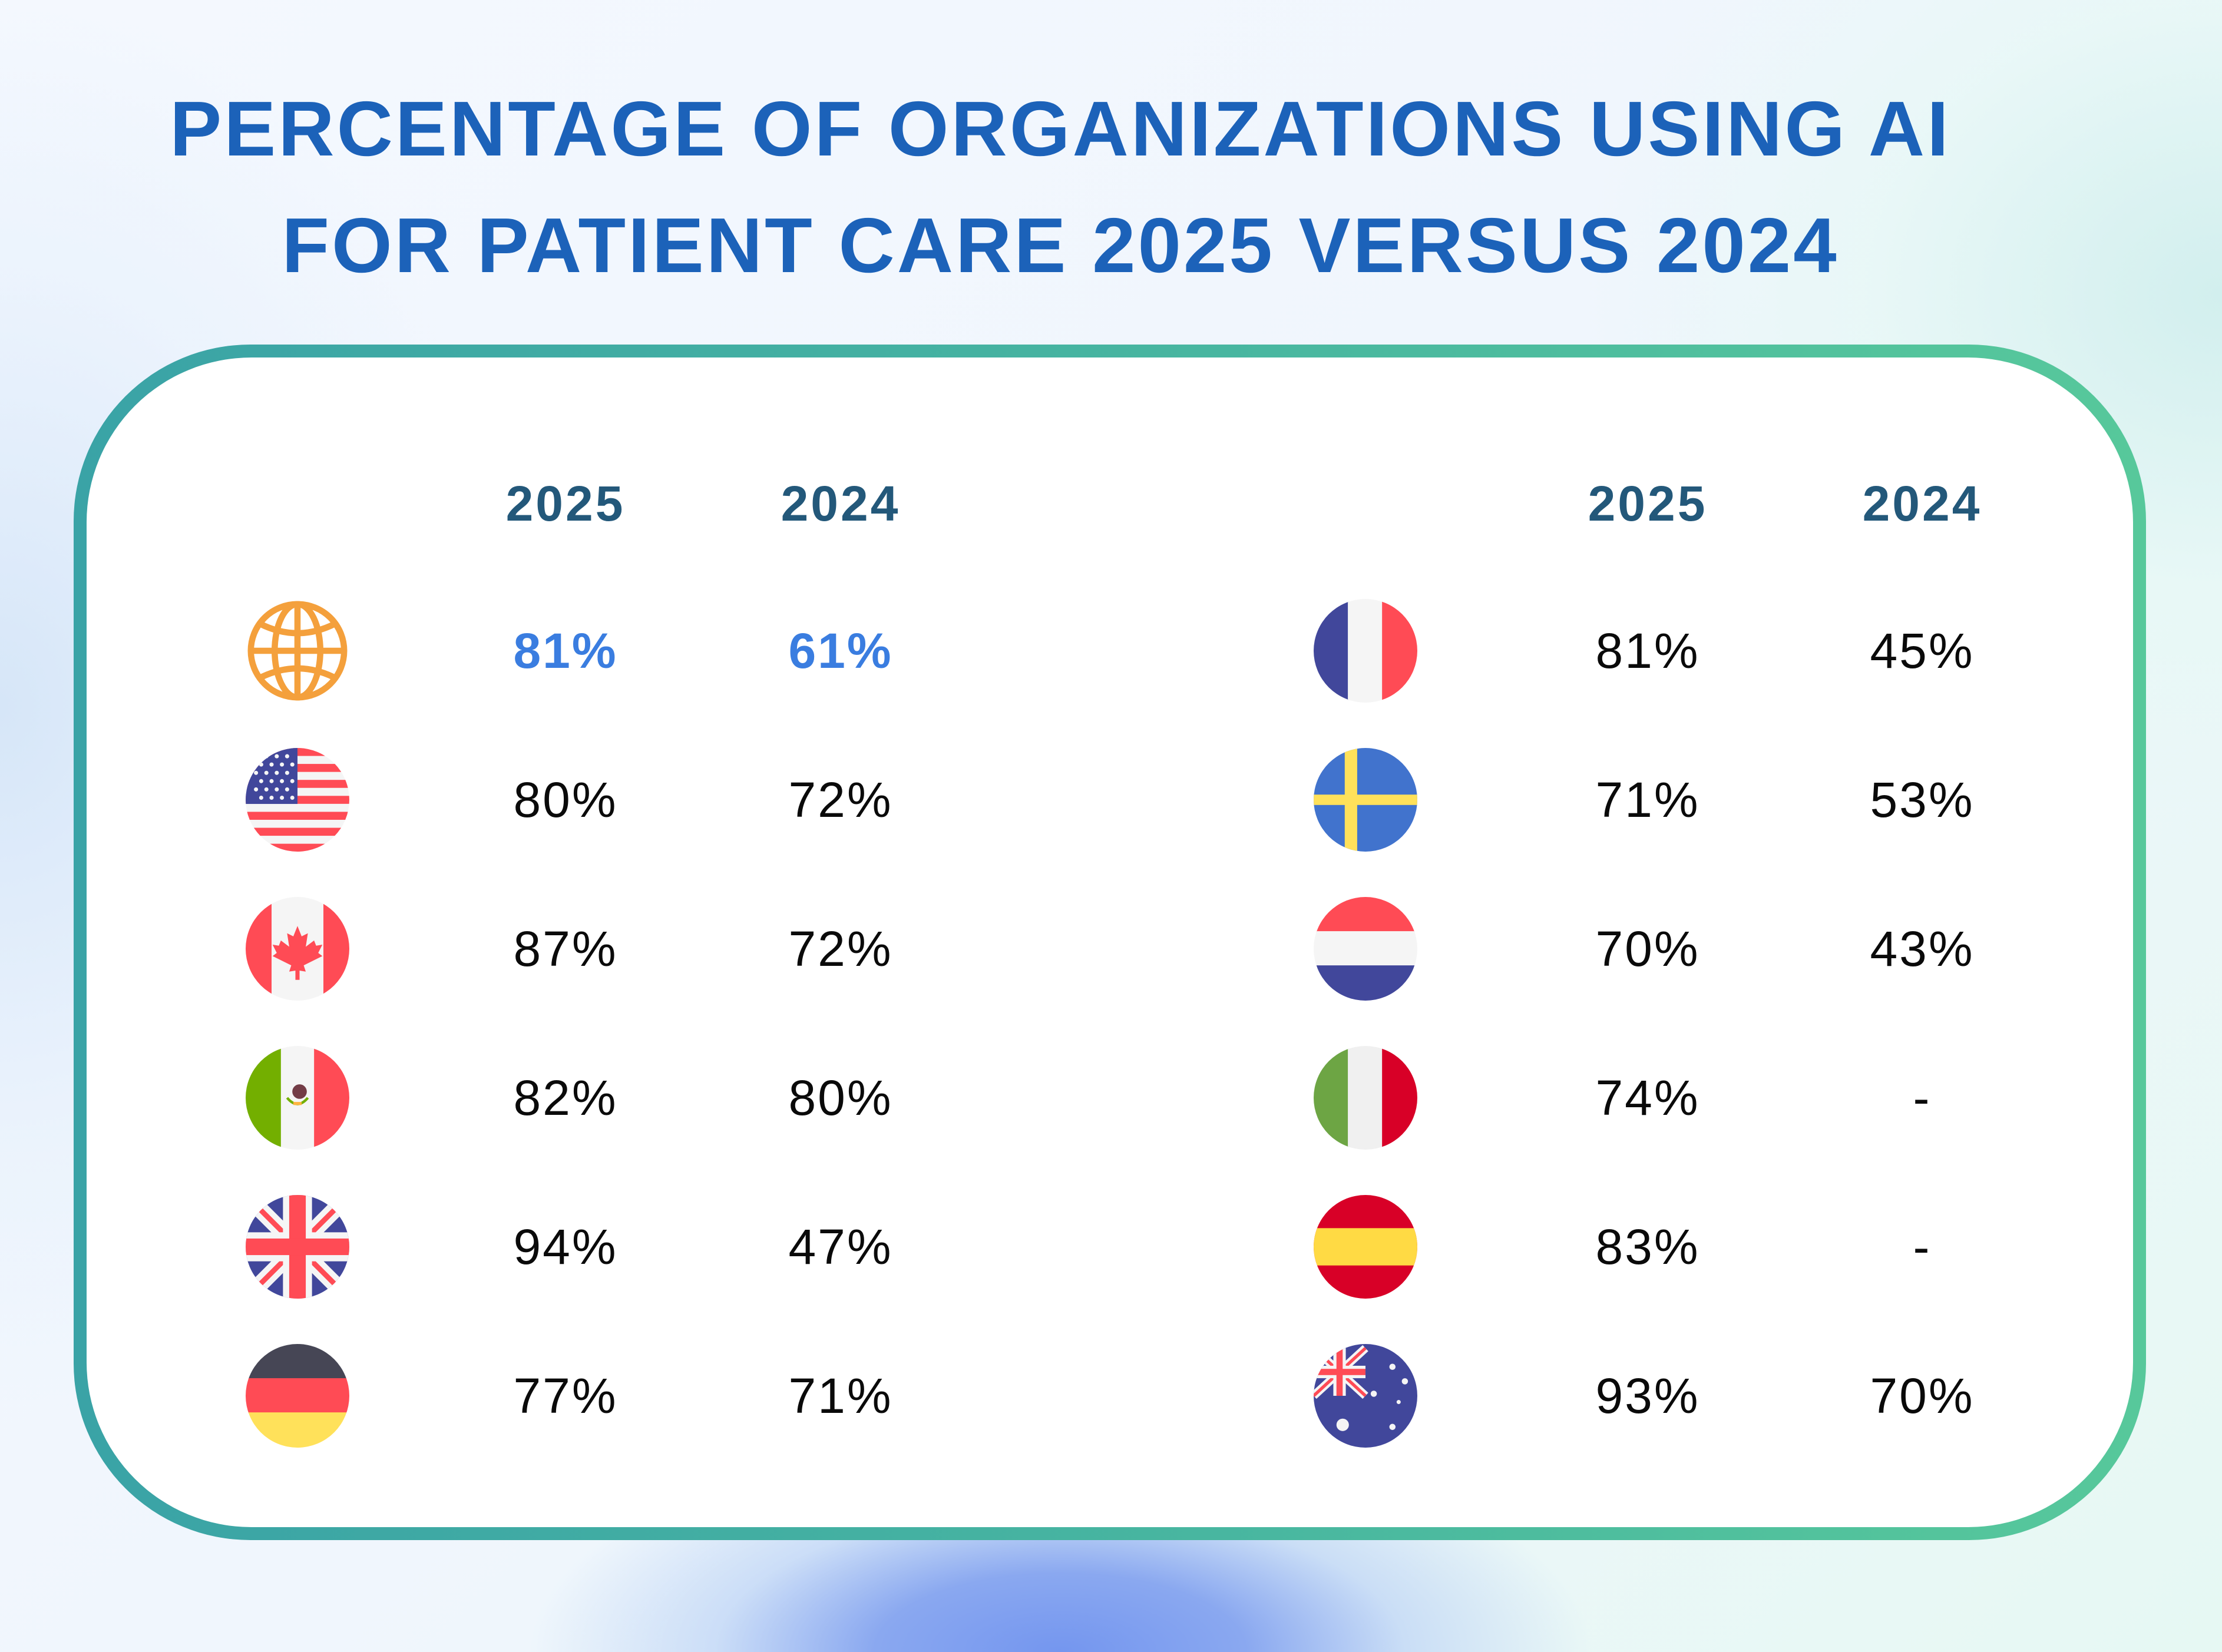 Image resolution: width=2222 pixels, height=1652 pixels. What do you see at coordinates (1647, 1246) in the screenshot?
I see `value-2025: 83%` at bounding box center [1647, 1246].